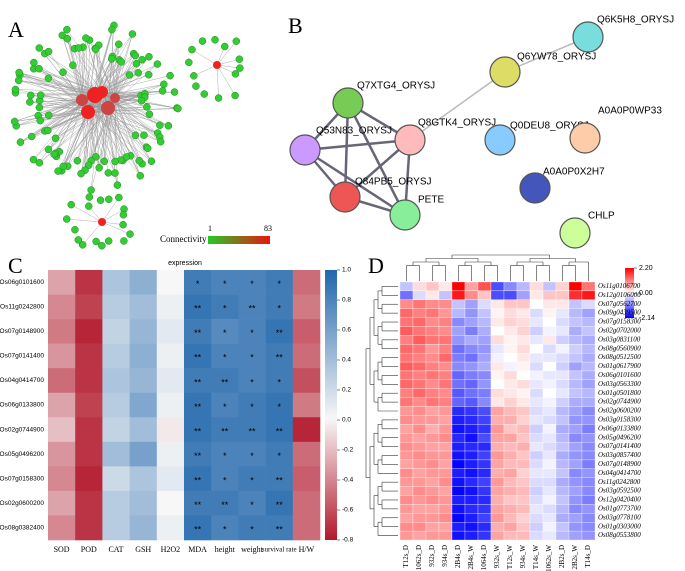 The height and width of the screenshot is (571, 685). I want to click on row-label: Os06g0133800, so click(22, 405).